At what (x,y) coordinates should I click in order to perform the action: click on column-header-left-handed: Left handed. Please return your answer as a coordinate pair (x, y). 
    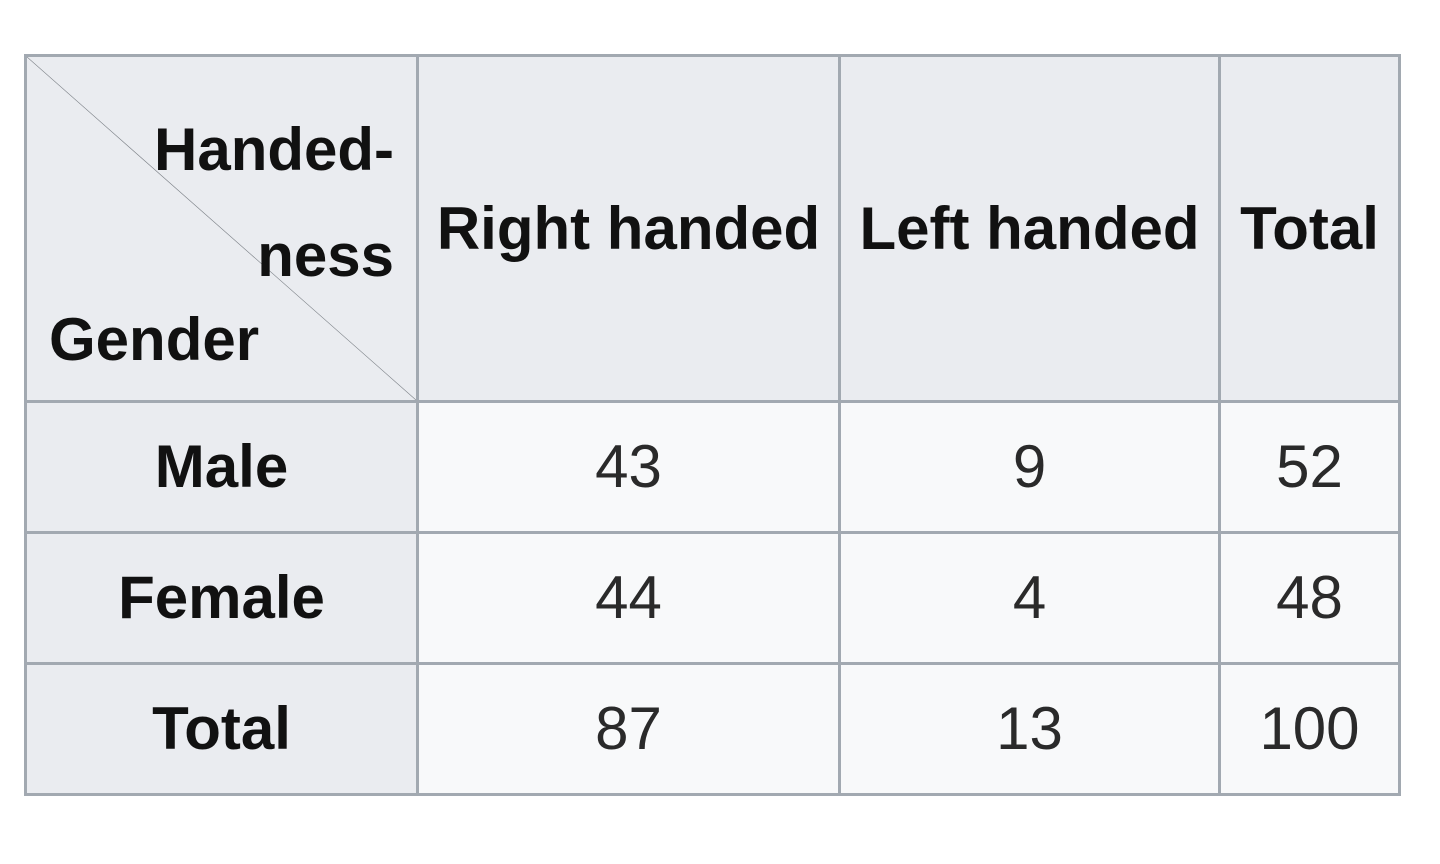
    Looking at the image, I should click on (1029, 228).